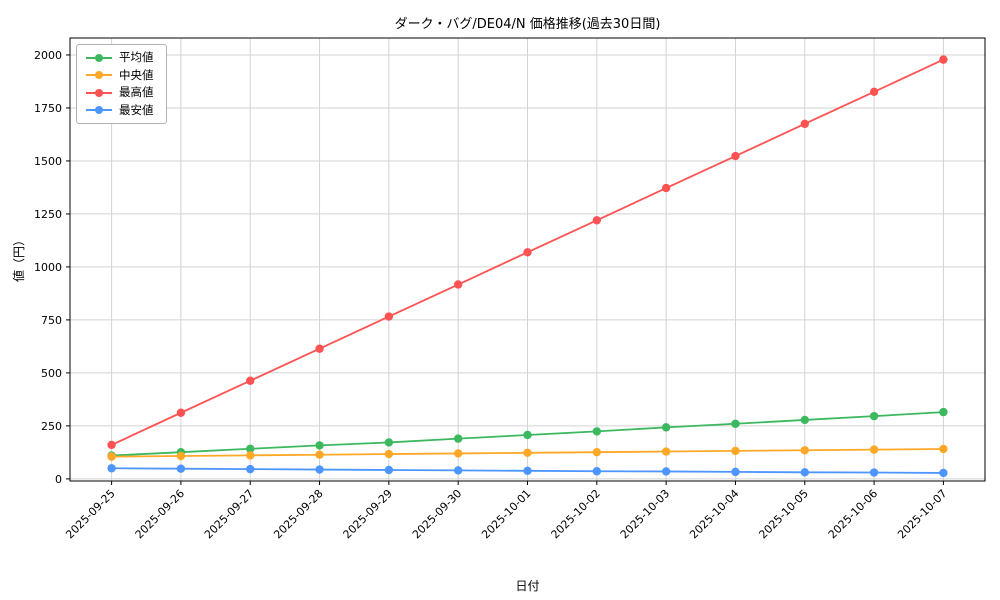 This screenshot has width=1000, height=600. I want to click on x-axis-label: 日付, so click(527, 586).